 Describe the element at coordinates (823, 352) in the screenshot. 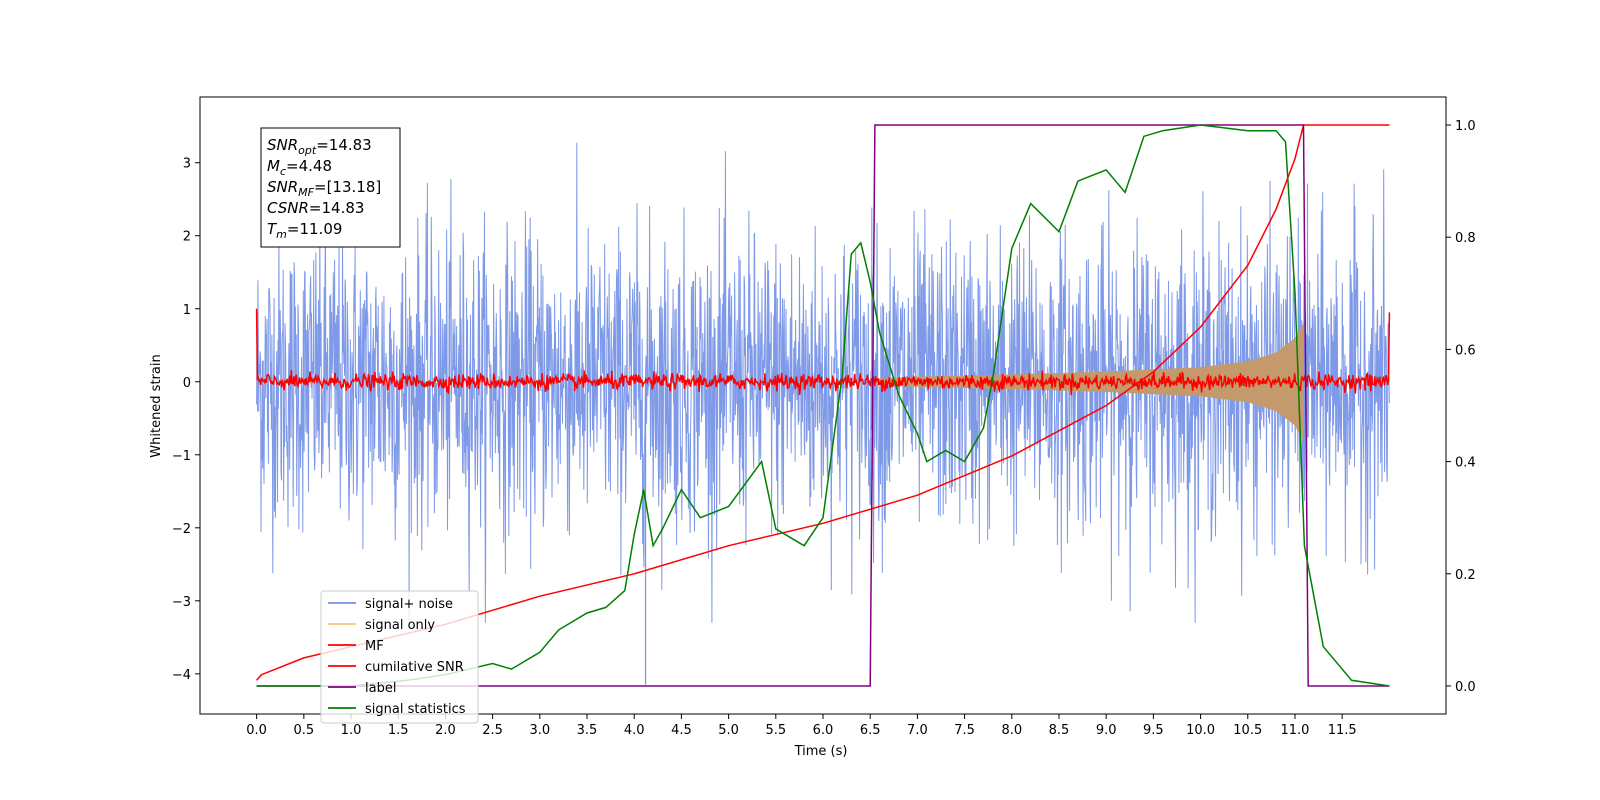

I see `series-mf` at that location.